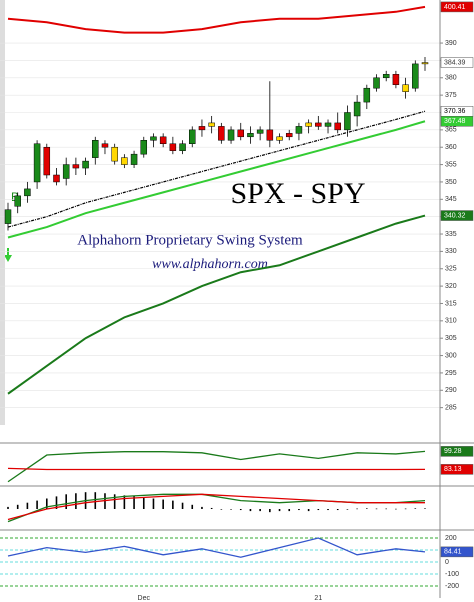  What do you see at coordinates (2, 212) in the screenshot?
I see `left-shade` at bounding box center [2, 212].